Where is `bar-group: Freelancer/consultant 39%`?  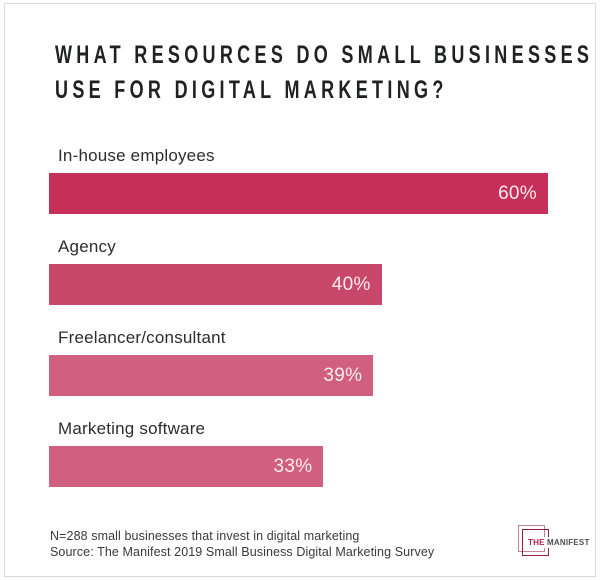
bar-group: Freelancer/consultant 39% is located at coordinates (298, 373).